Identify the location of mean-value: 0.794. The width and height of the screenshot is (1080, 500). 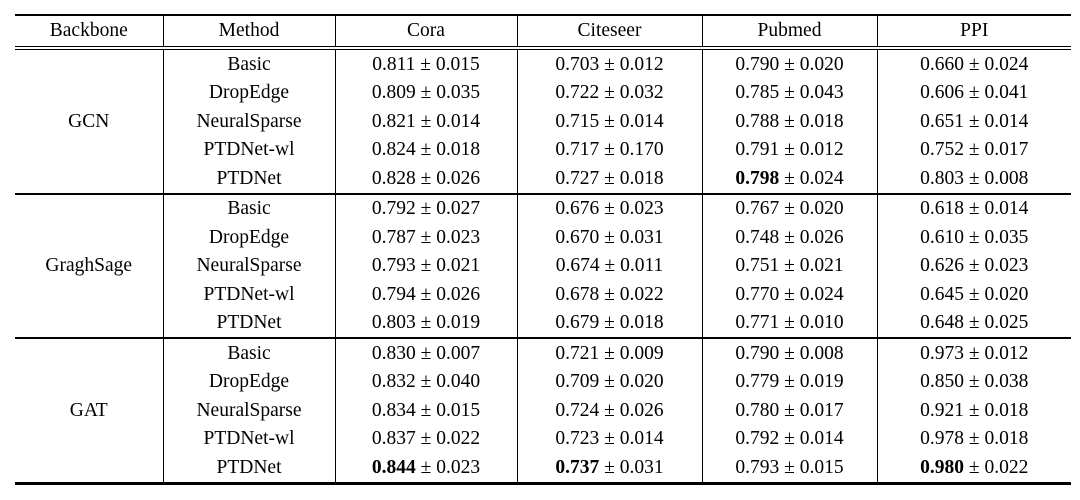
(393, 294).